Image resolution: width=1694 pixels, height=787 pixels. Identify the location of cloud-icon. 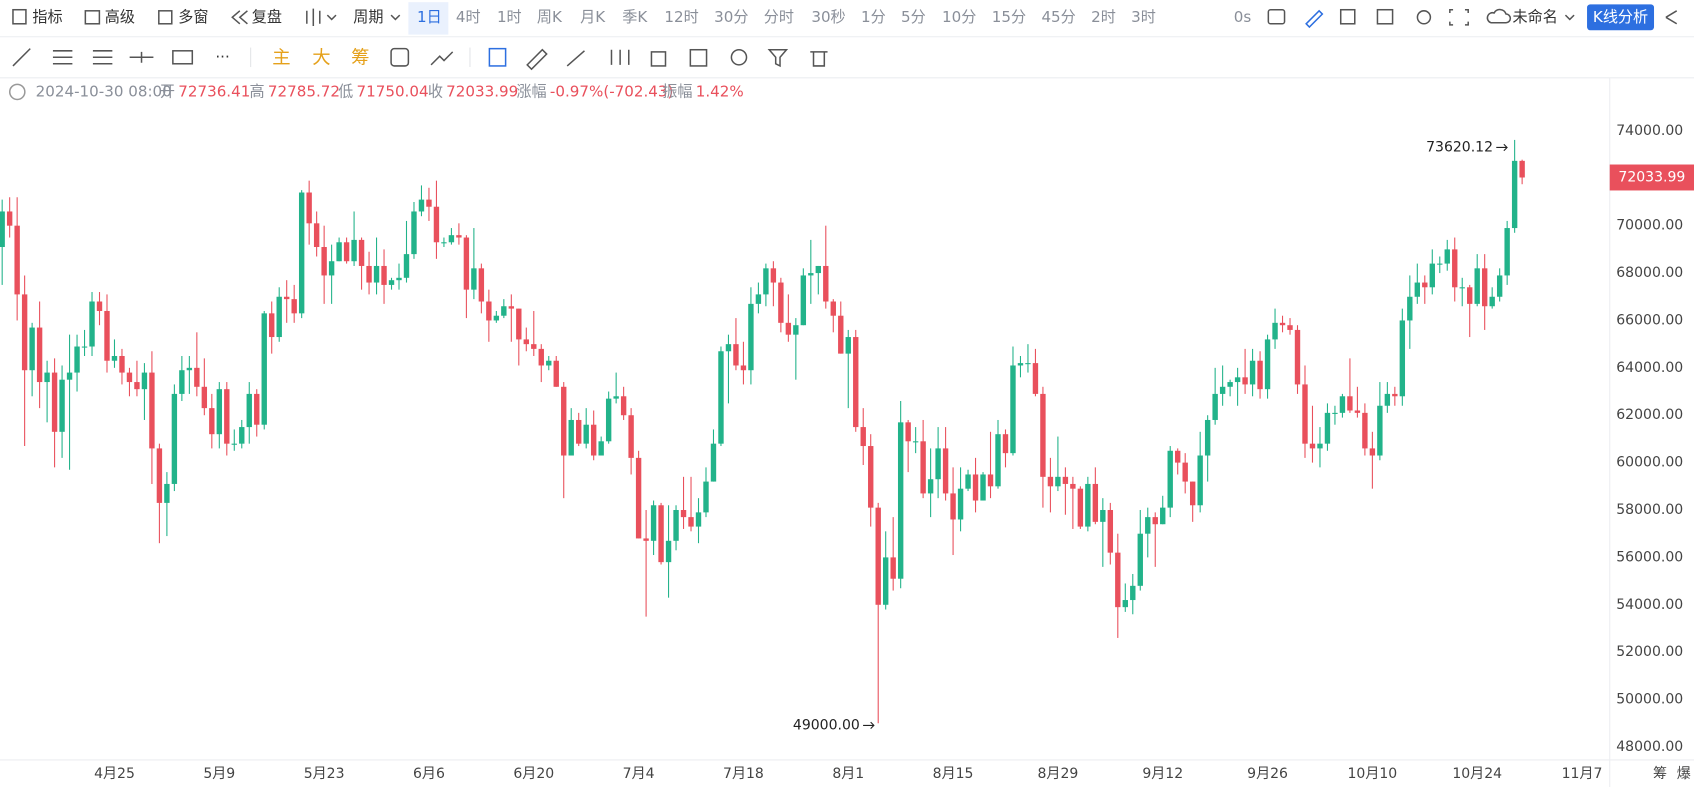
(1499, 16).